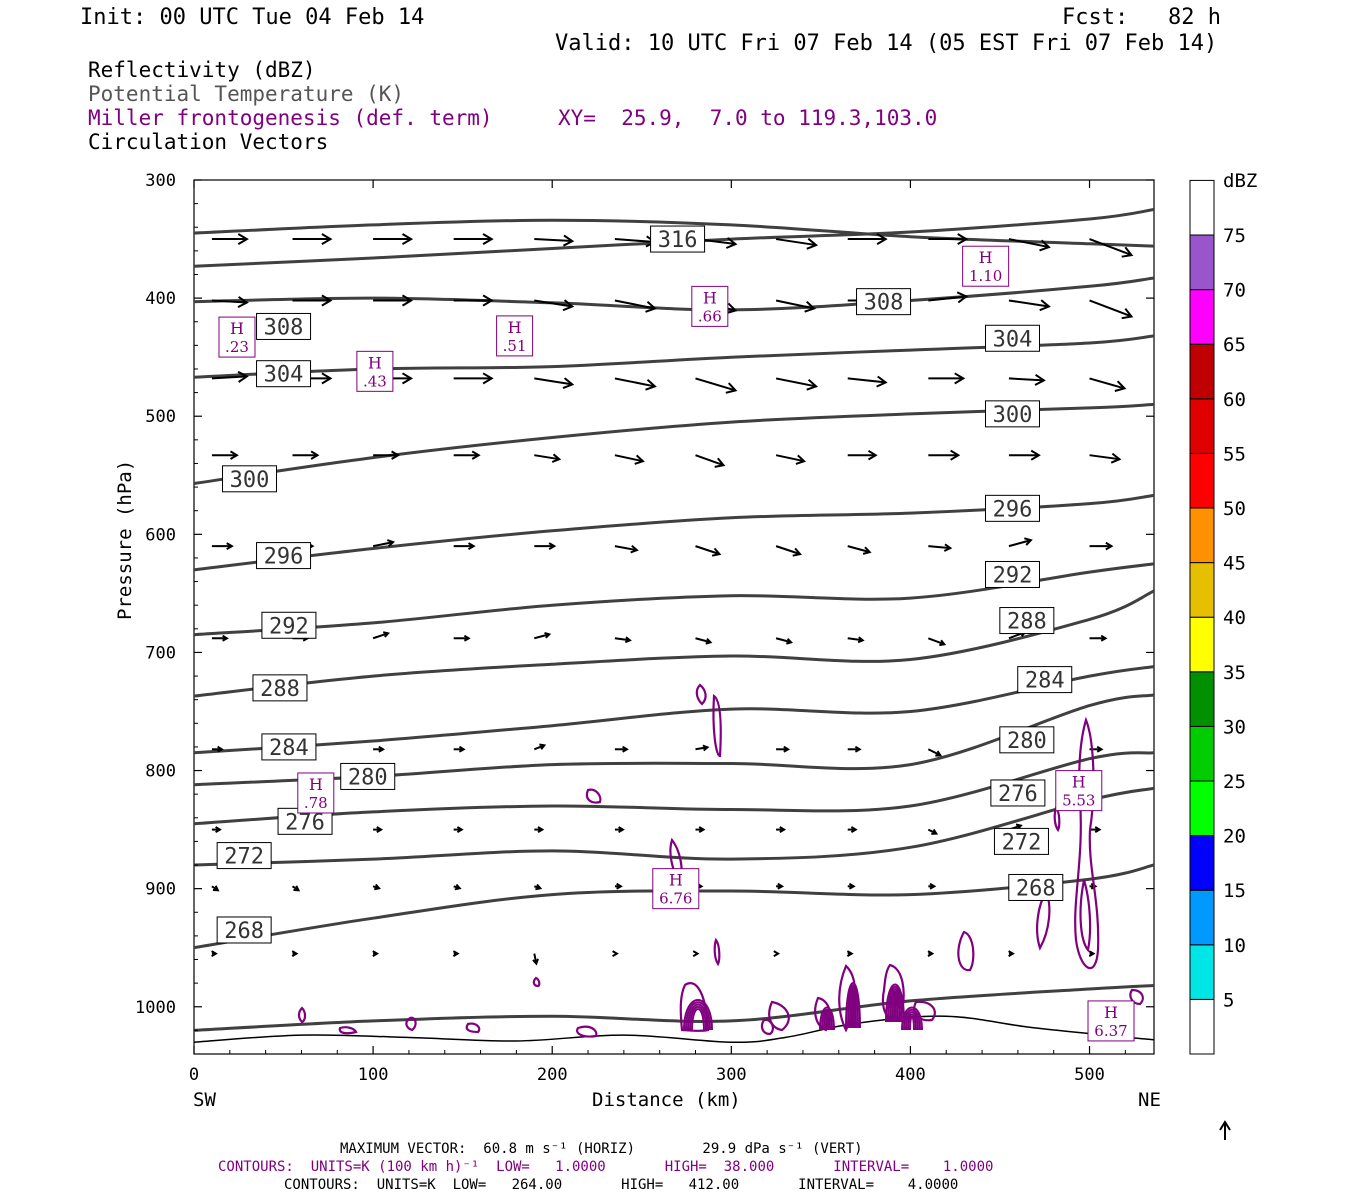 The width and height of the screenshot is (1350, 1200). What do you see at coordinates (748, 118) in the screenshot?
I see `cross-section-endpoints: XY= 25.9, 7.0 to 119.3,103.0` at bounding box center [748, 118].